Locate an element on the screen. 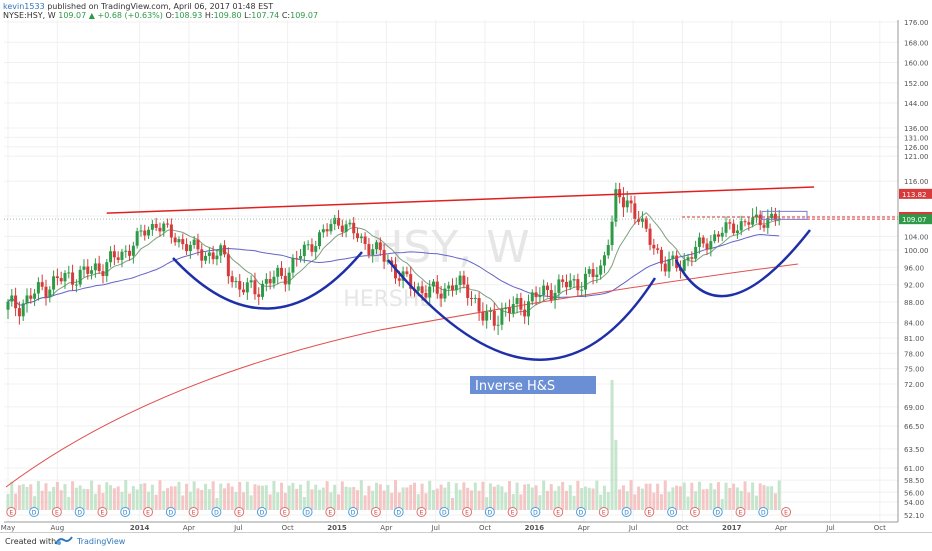  ma-mid-line is located at coordinates (393, 269).